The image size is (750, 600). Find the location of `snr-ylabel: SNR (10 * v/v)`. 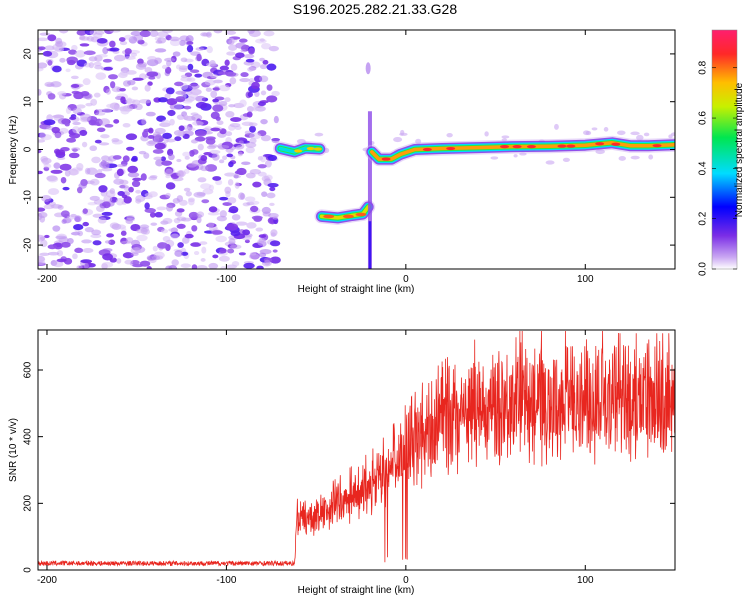

snr-ylabel: SNR (10 * v/v) is located at coordinates (13, 450).